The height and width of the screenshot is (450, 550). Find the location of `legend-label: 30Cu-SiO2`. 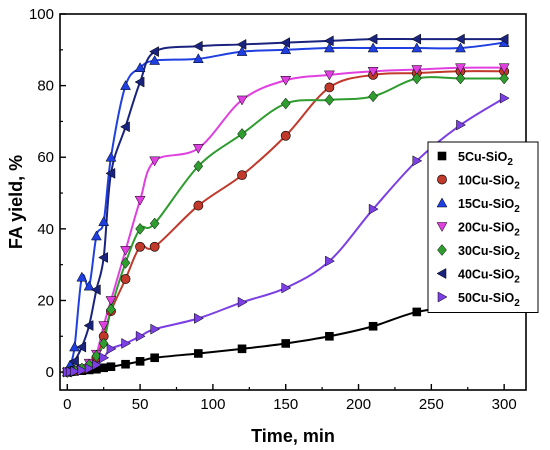

legend-label: 30Cu-SiO2 is located at coordinates (489, 253).